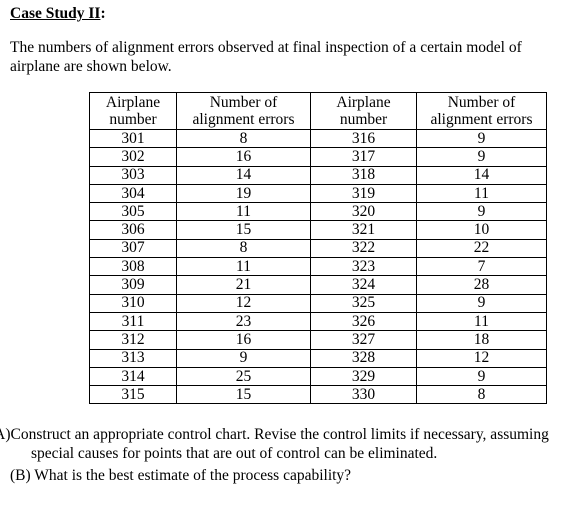  Describe the element at coordinates (363, 395) in the screenshot. I see `cell-airplane-number: 330` at that location.